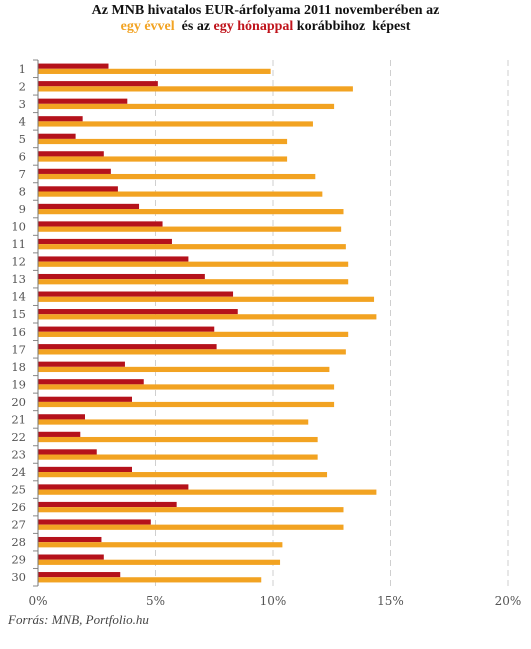 Image resolution: width=531 pixels, height=649 pixels. I want to click on y-tick-label: 21, so click(18, 419).